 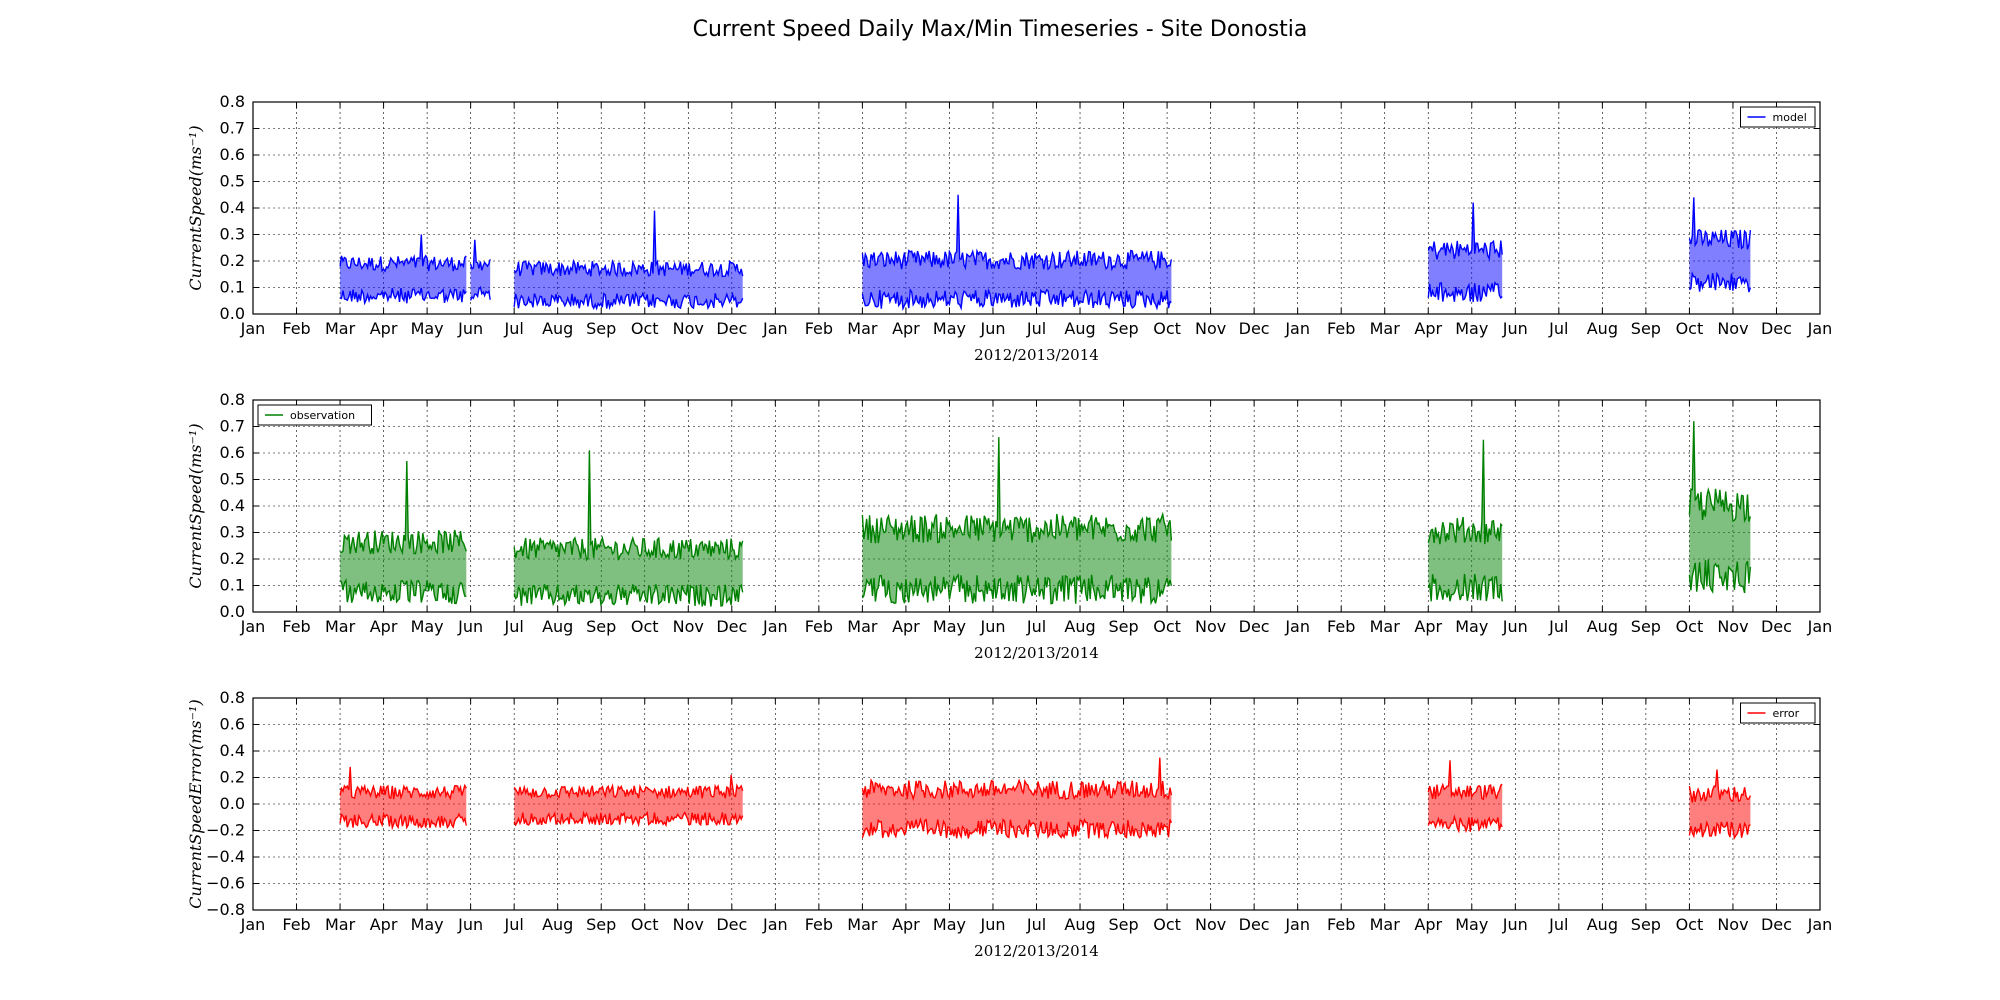 What do you see at coordinates (225, 830) in the screenshot?
I see `y-tick-label: −0.2` at bounding box center [225, 830].